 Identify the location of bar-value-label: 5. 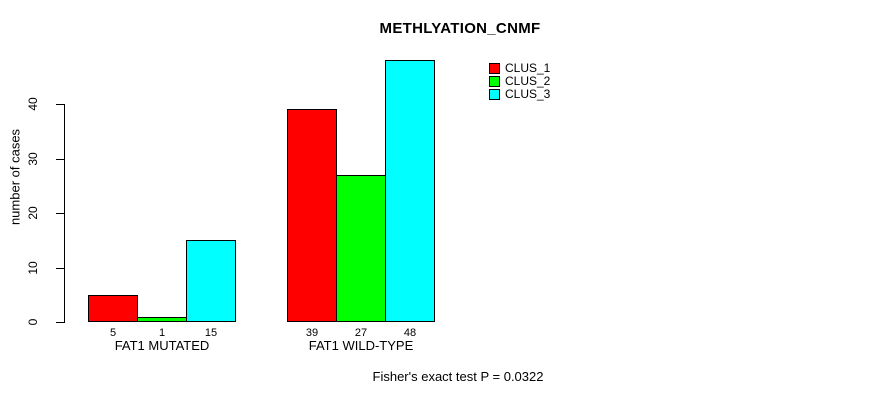
(113, 333).